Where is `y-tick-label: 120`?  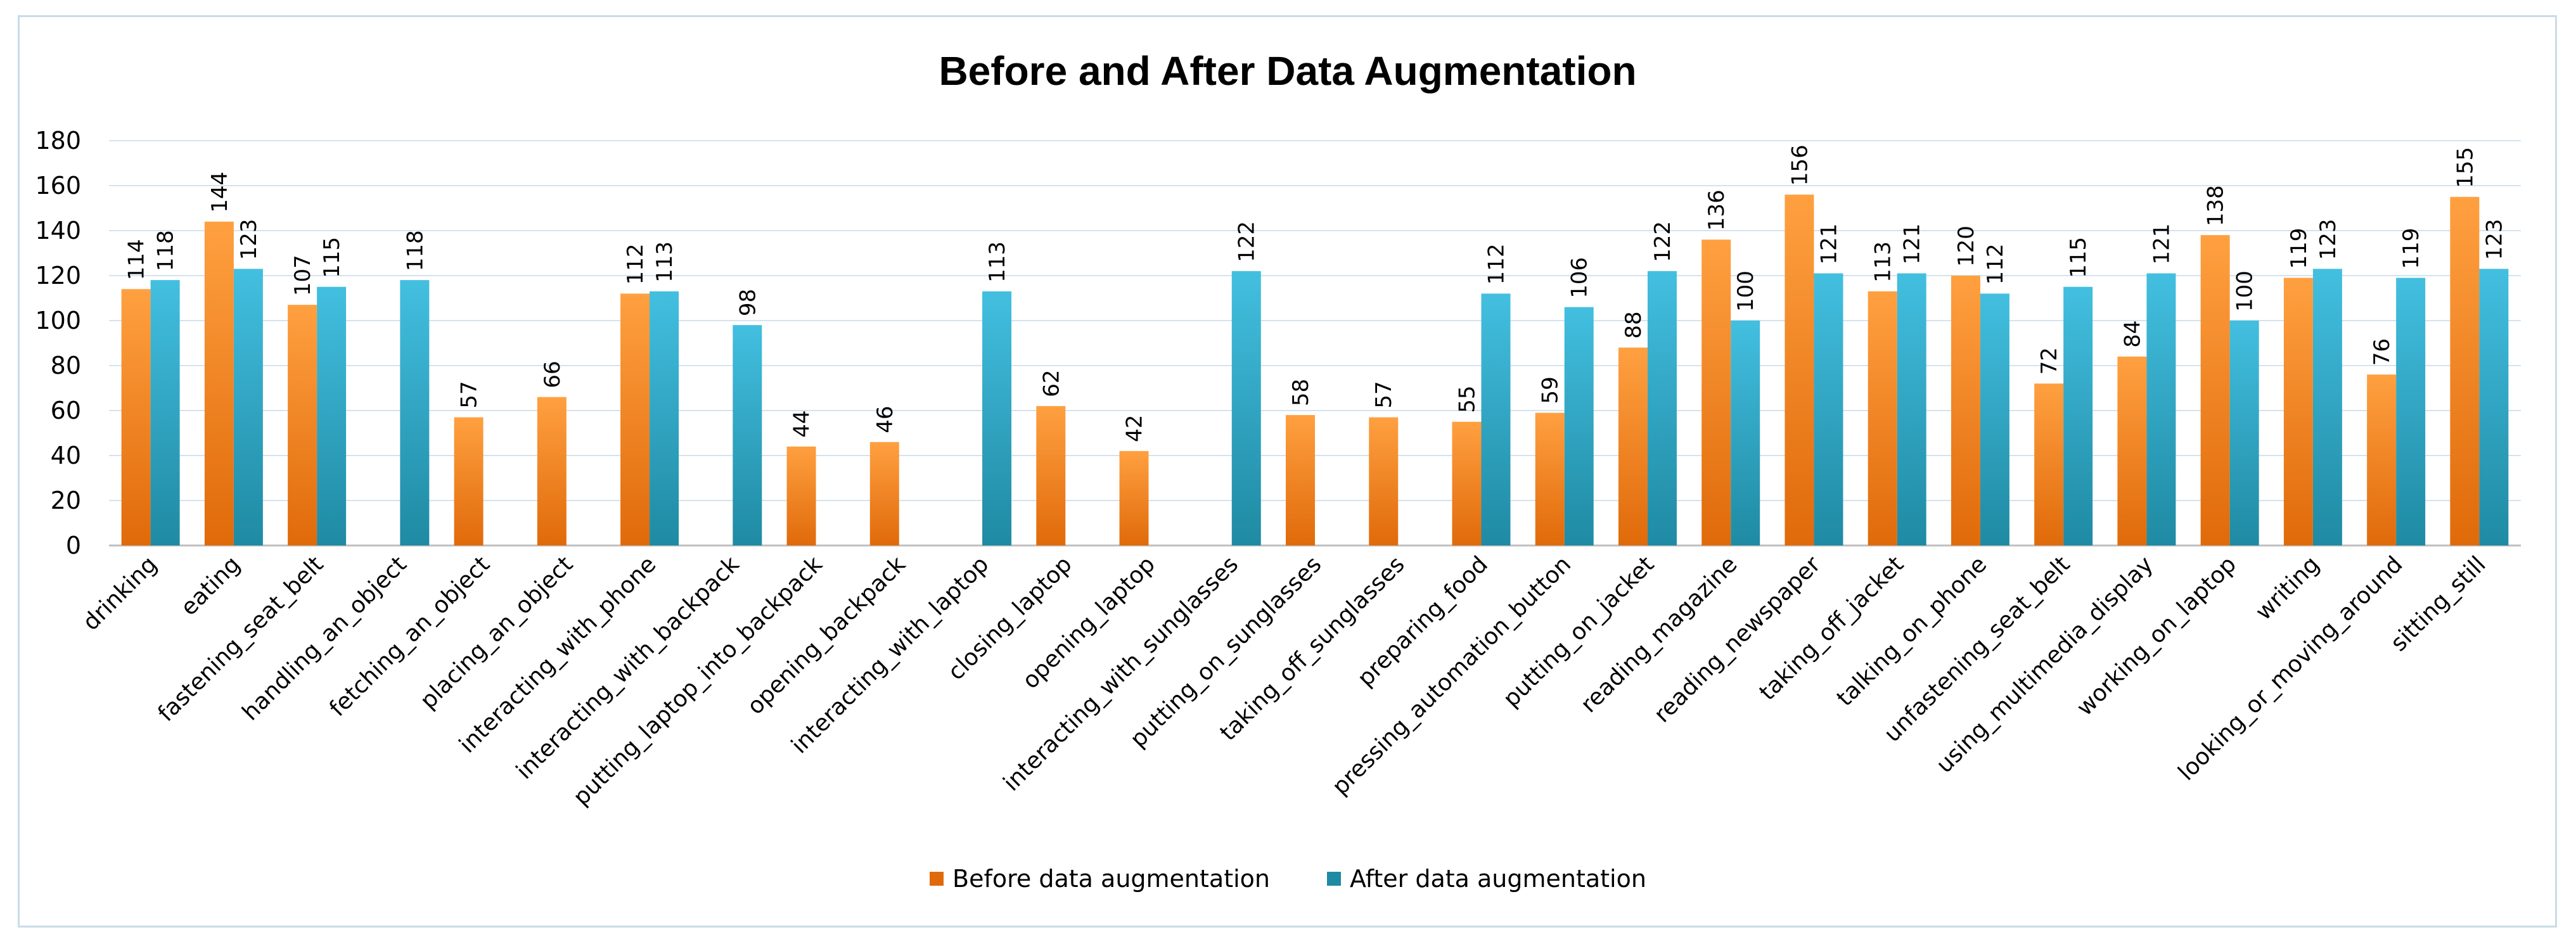
y-tick-label: 120 is located at coordinates (58, 276).